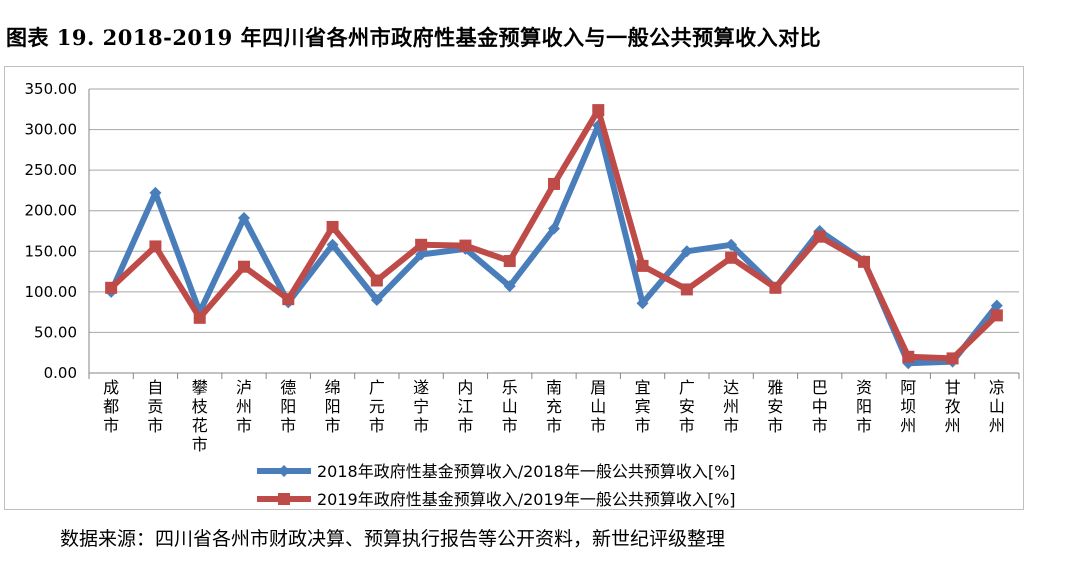 The height and width of the screenshot is (569, 1080). I want to click on y-tick-label: 200.00, so click(51, 211).